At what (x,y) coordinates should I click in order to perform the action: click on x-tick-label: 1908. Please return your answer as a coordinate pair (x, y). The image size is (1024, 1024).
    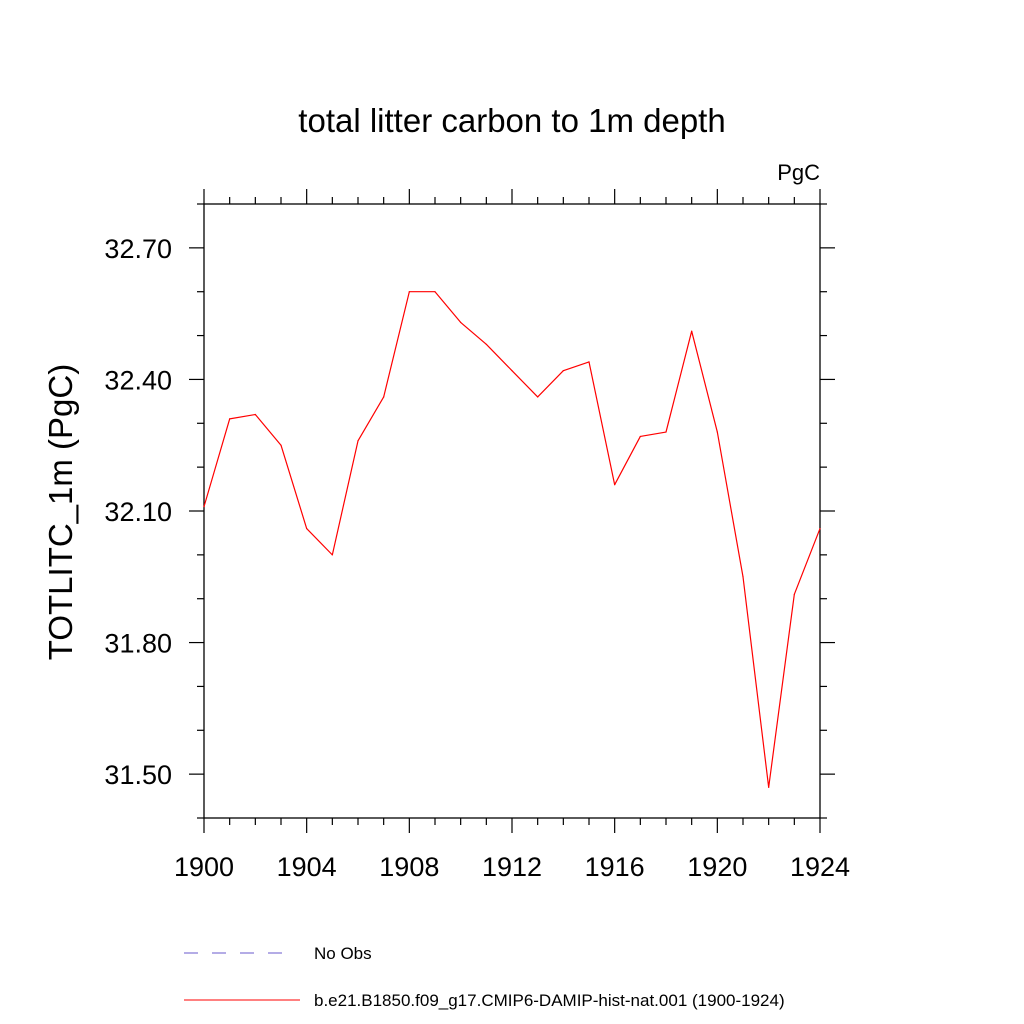
    Looking at the image, I should click on (409, 867).